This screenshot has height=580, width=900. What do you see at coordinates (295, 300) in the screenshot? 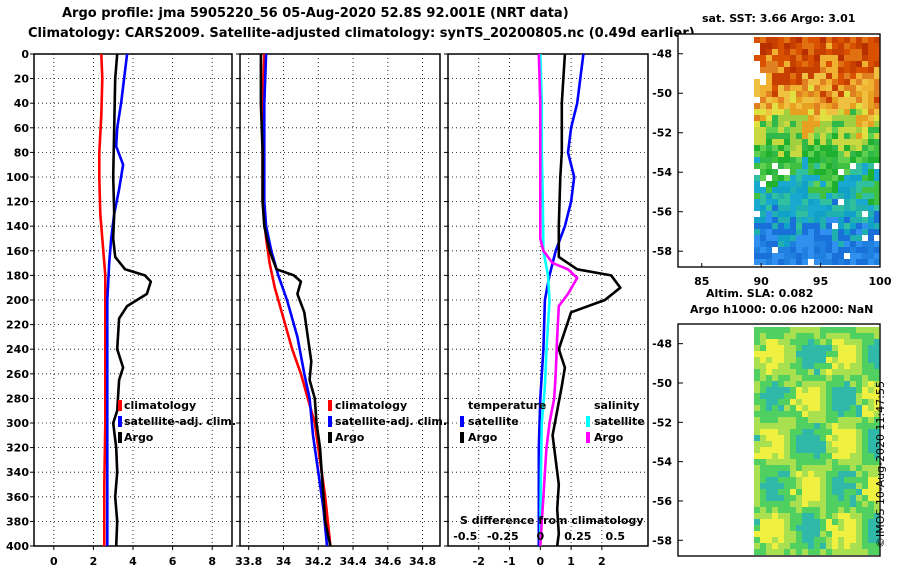
I see `series-line-satellite-adj-clim-` at bounding box center [295, 300].